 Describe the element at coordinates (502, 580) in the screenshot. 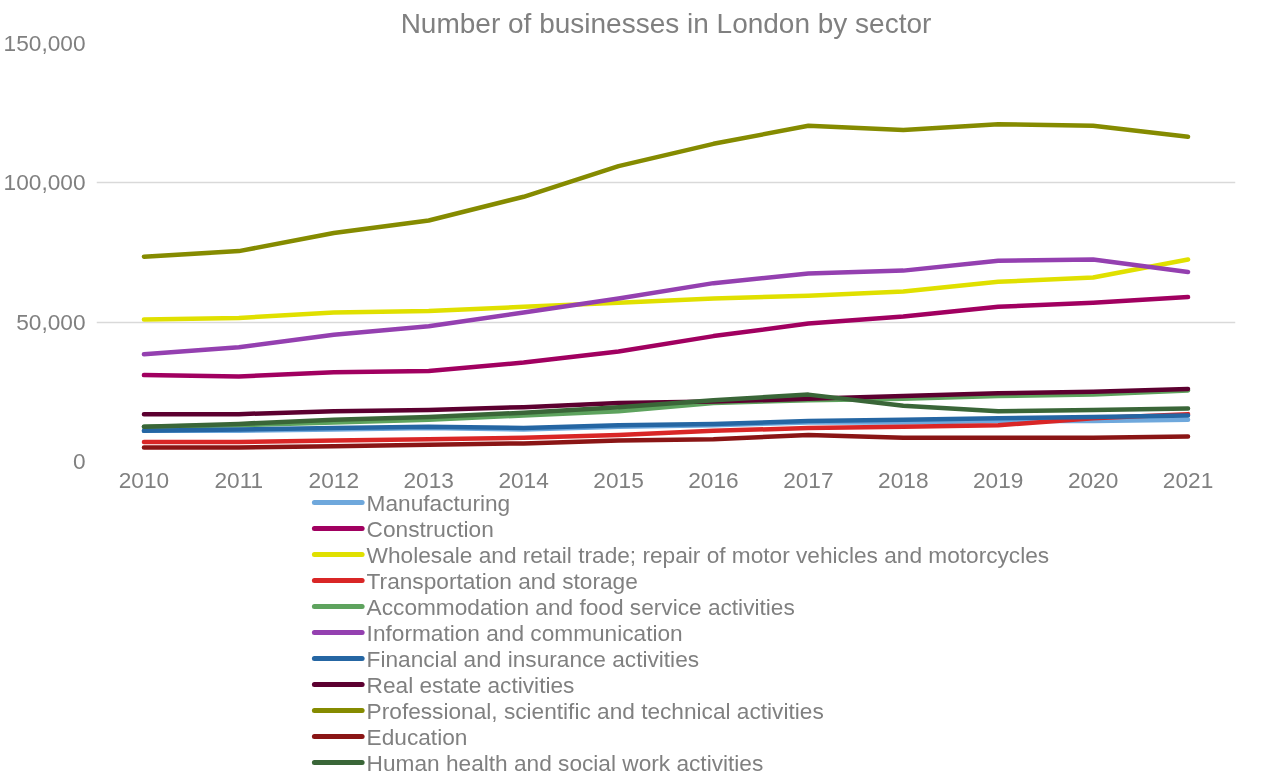

I see `legend-label: Transportation and storage` at that location.